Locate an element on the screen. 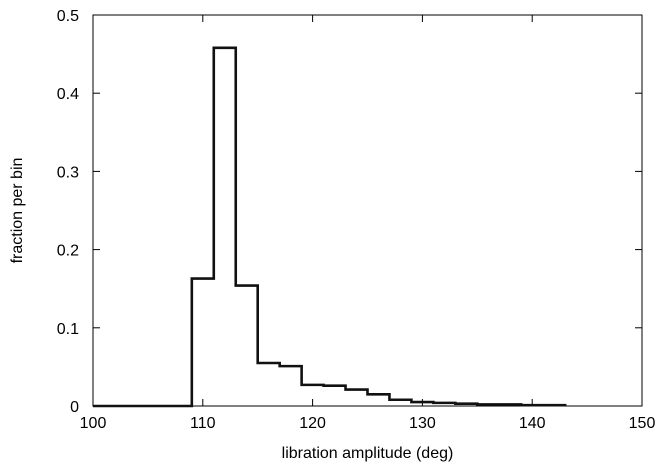 This screenshot has width=663, height=466. x-tick-label: 120 is located at coordinates (312, 423).